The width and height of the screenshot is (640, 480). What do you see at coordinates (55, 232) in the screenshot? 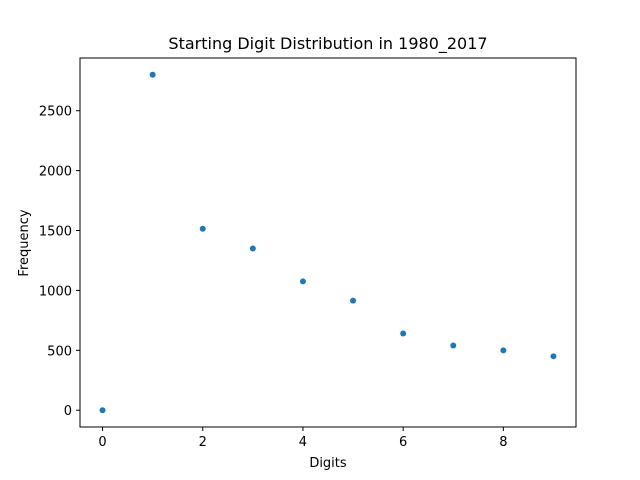
I see `y-tick-label: 1500` at bounding box center [55, 232].